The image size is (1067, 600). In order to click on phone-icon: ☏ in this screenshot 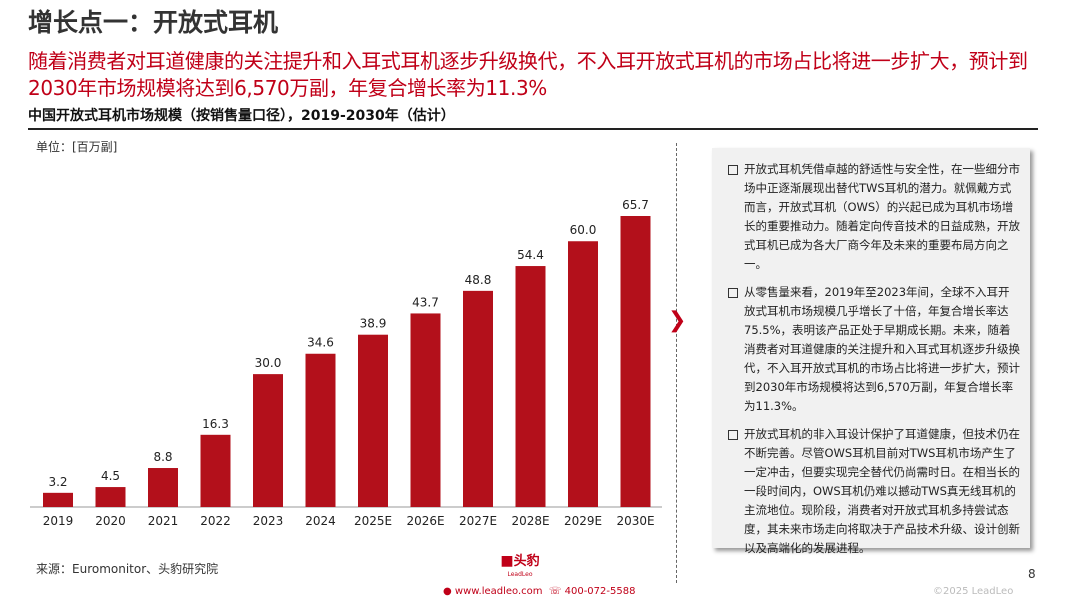, I will do `click(555, 591)`.